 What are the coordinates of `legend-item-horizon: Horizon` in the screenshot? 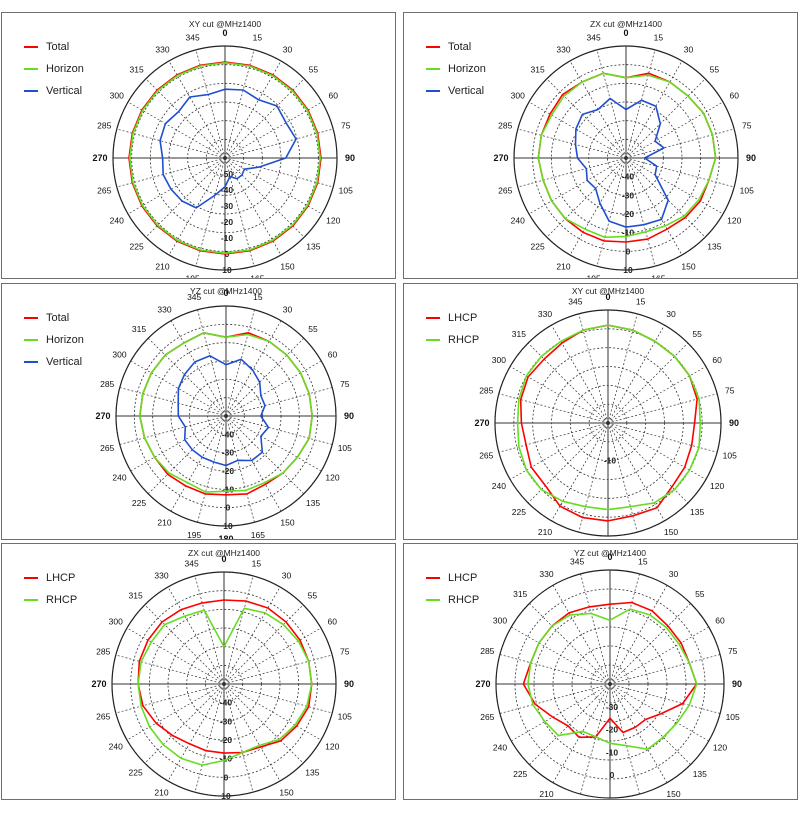 It's located at (456, 69).